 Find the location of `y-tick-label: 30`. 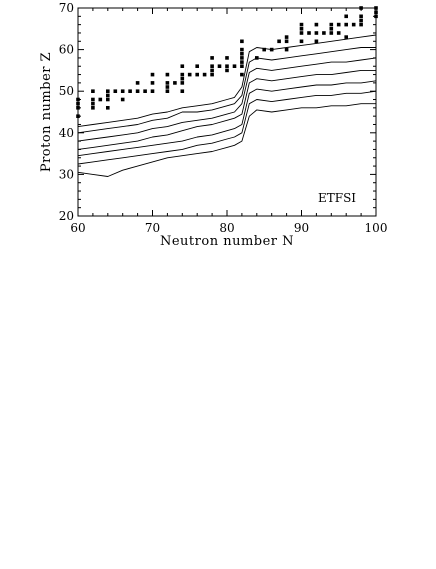

y-tick-label: 30 is located at coordinates (66, 174).